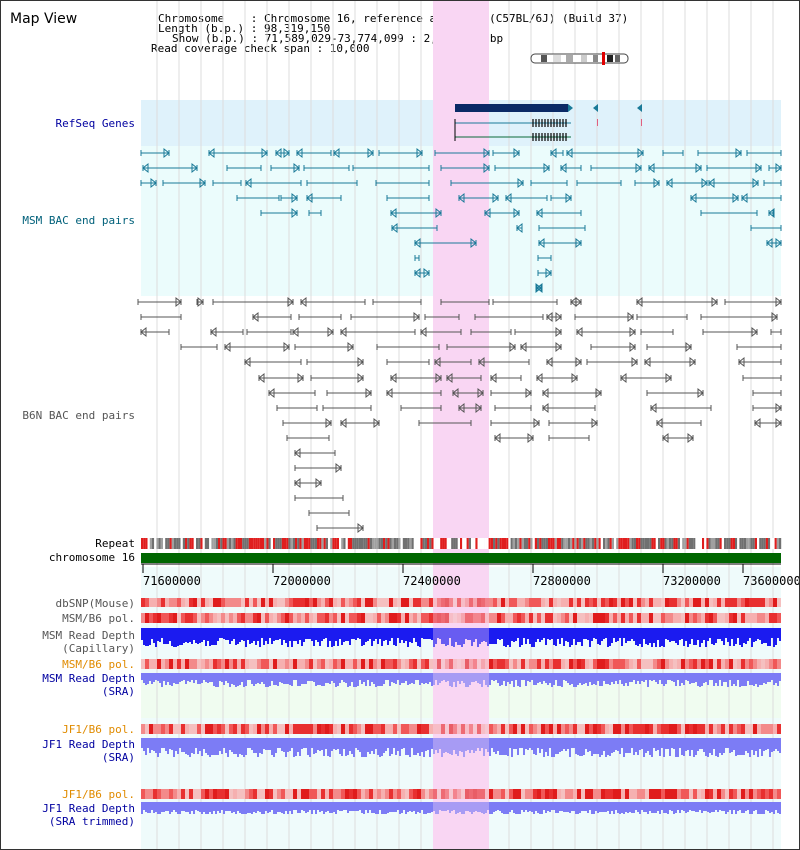 This screenshot has width=800, height=850. Describe the element at coordinates (98, 729) in the screenshot. I see `track-label-jf1-b6-pol: JF1/B6 pol.` at that location.